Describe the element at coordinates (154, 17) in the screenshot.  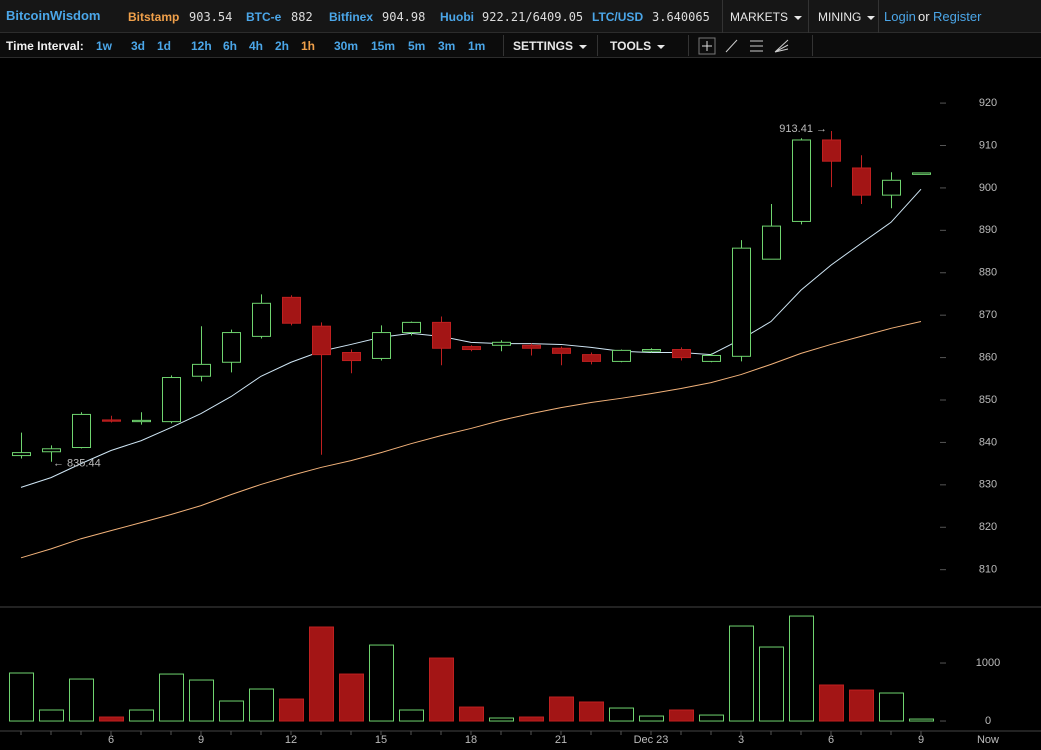
I see `ticker-name: Bitstamp` at that location.